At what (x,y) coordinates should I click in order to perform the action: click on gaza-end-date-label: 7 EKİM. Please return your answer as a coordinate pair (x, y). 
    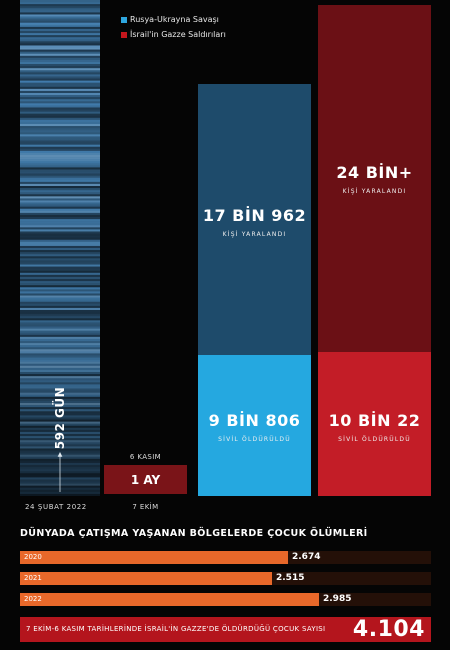
    Looking at the image, I should click on (145, 507).